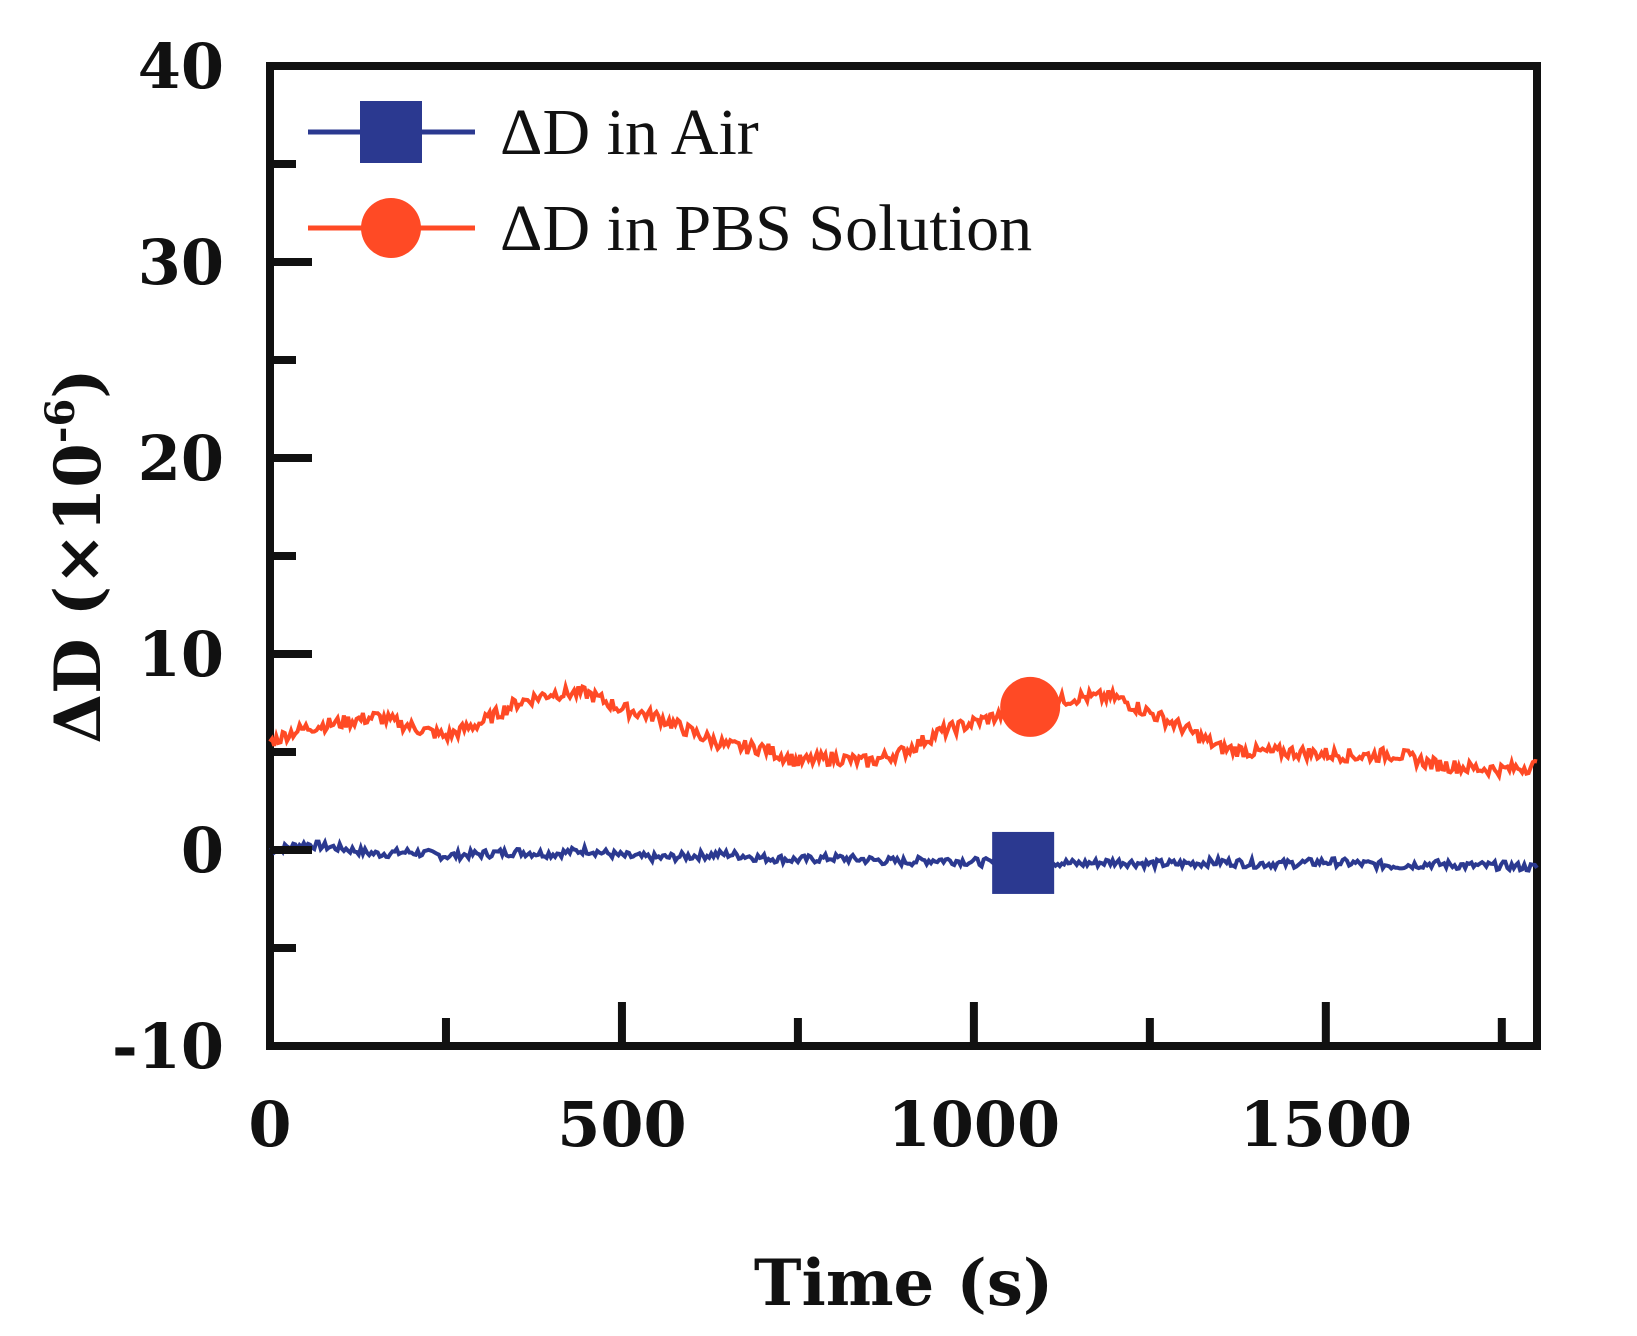 The image size is (1637, 1336). I want to click on series-layer, so click(903, 785).